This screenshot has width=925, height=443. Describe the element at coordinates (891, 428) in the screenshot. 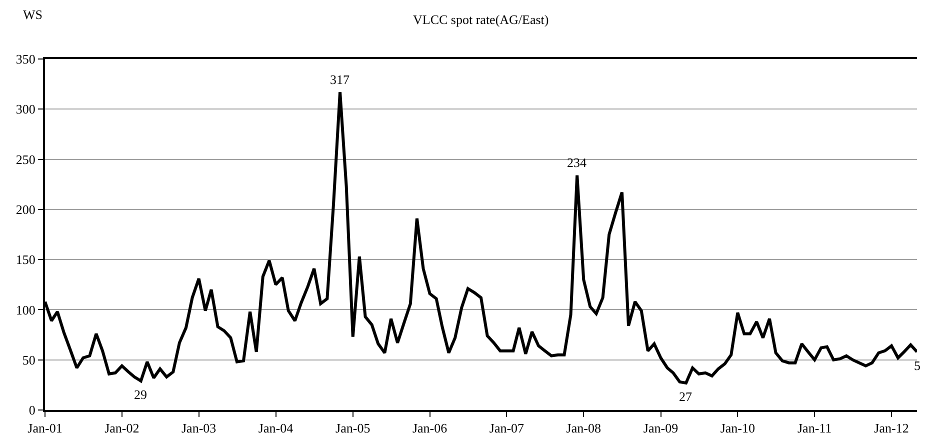

I see `x-tick-label: Jan-12` at that location.